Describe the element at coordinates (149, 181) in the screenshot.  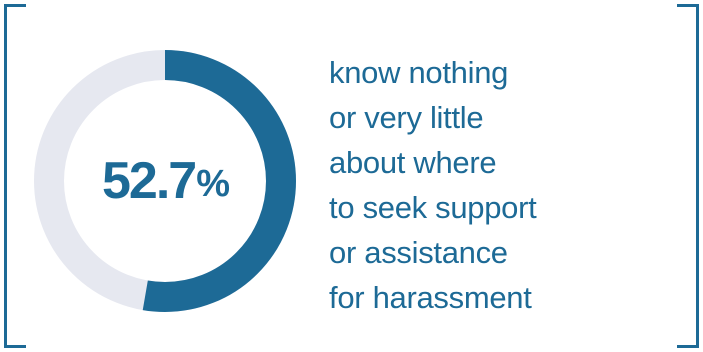
I see `percent-value: 52.7` at that location.